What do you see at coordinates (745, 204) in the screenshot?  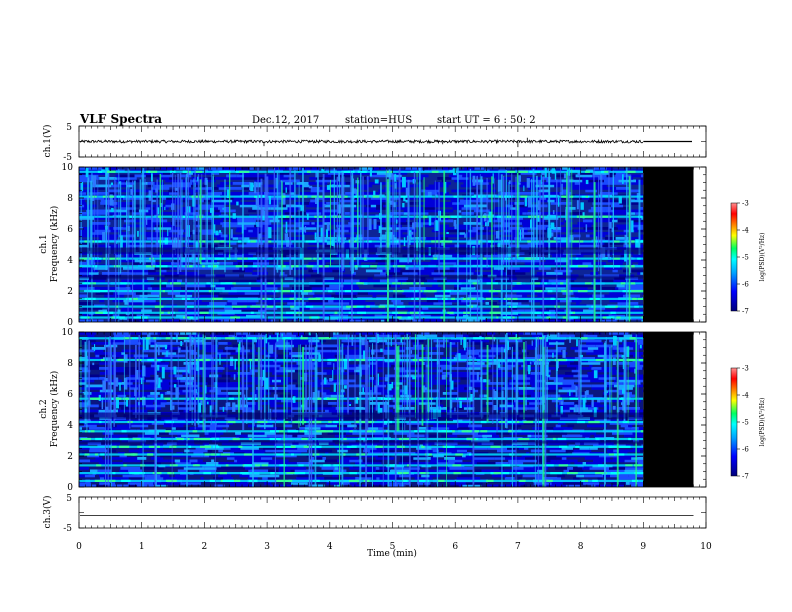 I see `colorbar-tick-label: -3` at bounding box center [745, 204].